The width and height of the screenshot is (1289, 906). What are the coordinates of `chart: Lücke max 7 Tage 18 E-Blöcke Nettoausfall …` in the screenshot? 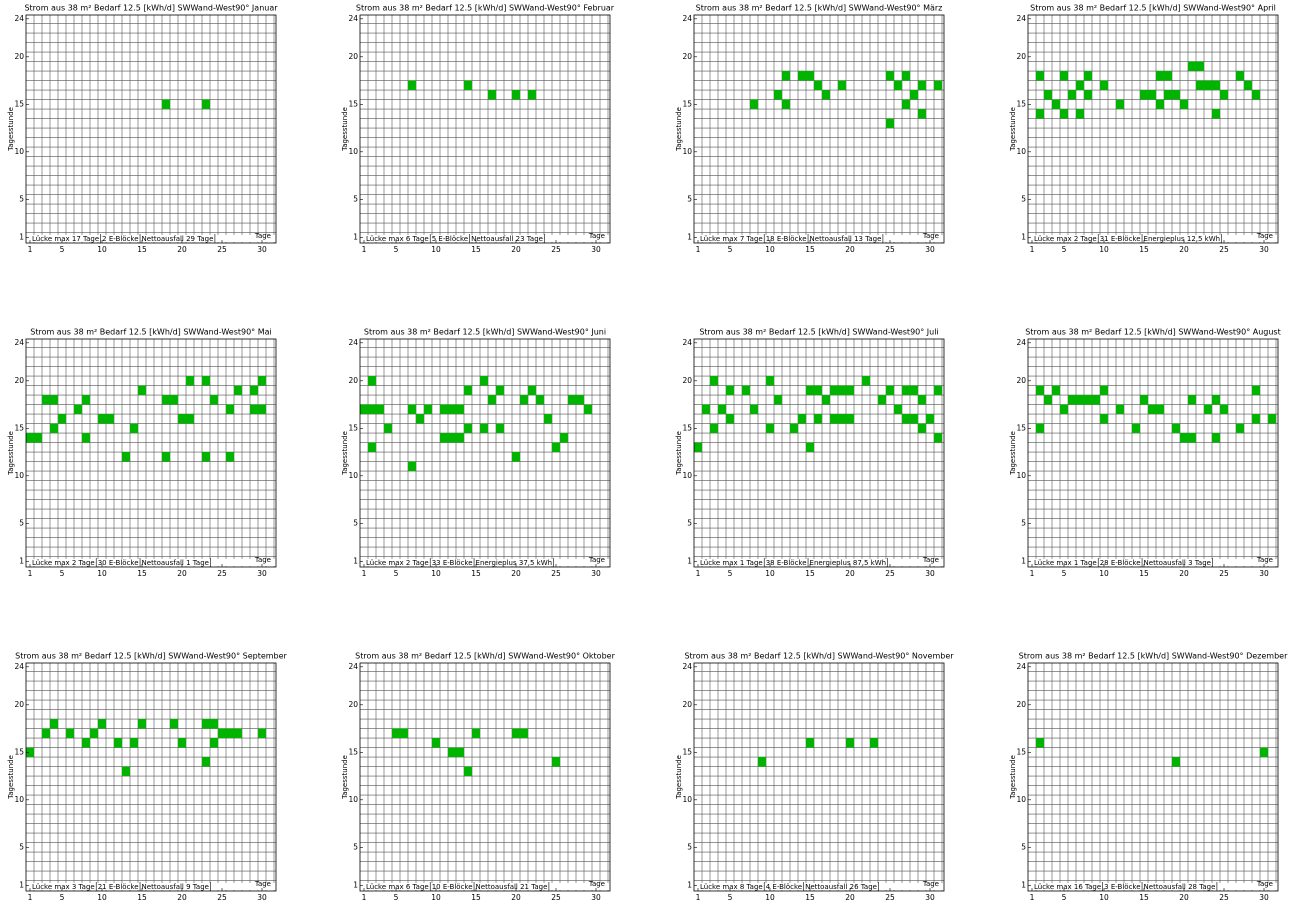 It's located at (810, 129).